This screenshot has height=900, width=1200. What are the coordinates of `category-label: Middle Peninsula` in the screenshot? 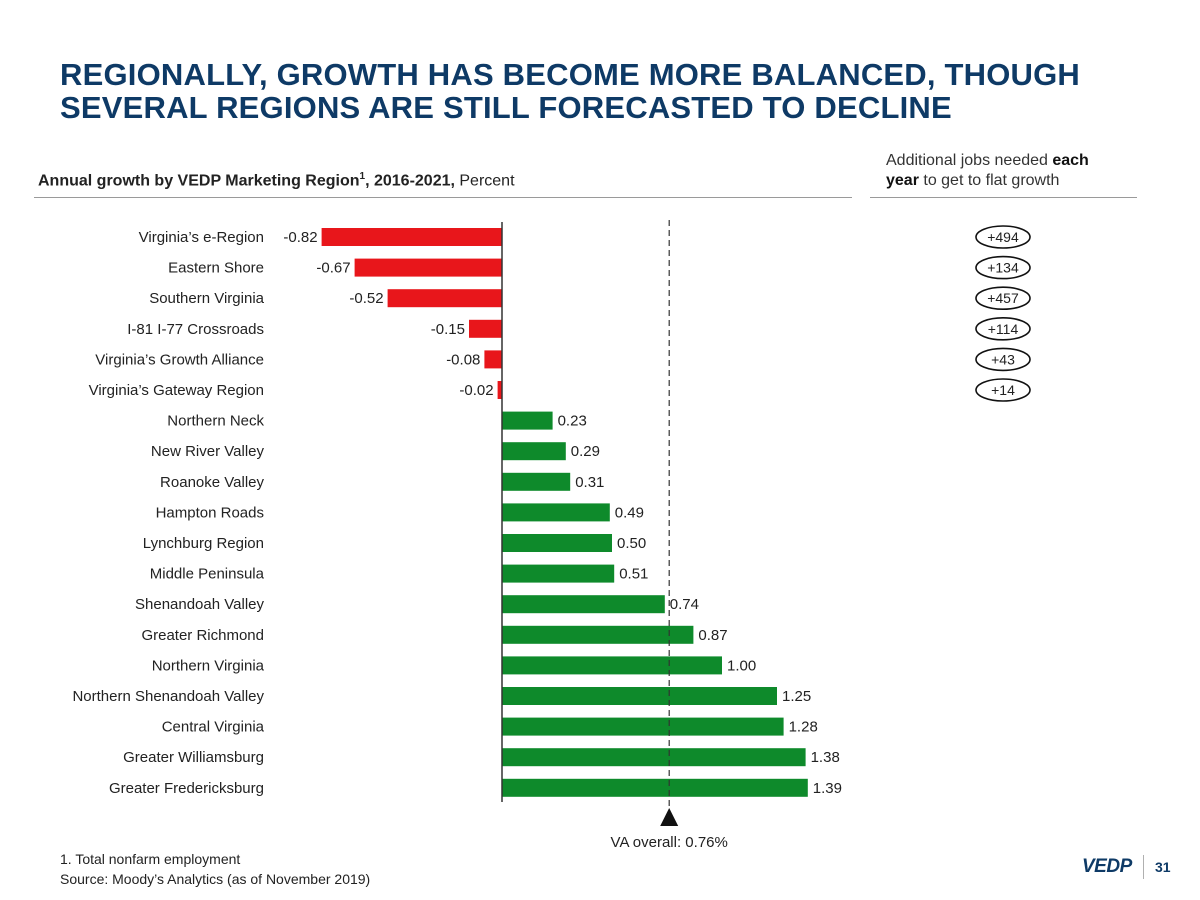 It's located at (207, 574).